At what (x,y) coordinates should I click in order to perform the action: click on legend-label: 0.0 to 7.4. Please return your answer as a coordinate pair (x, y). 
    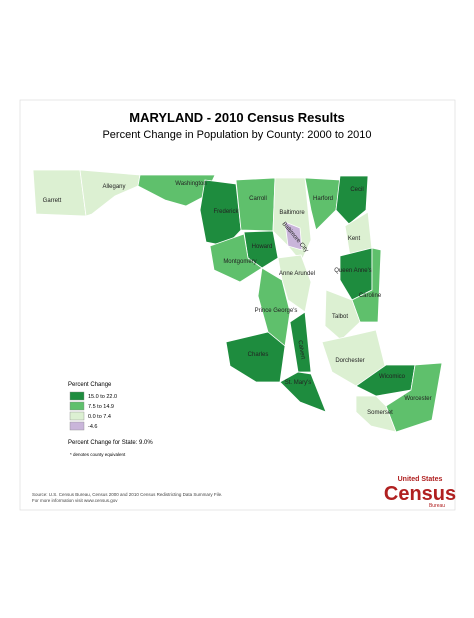
    Looking at the image, I should click on (99, 417).